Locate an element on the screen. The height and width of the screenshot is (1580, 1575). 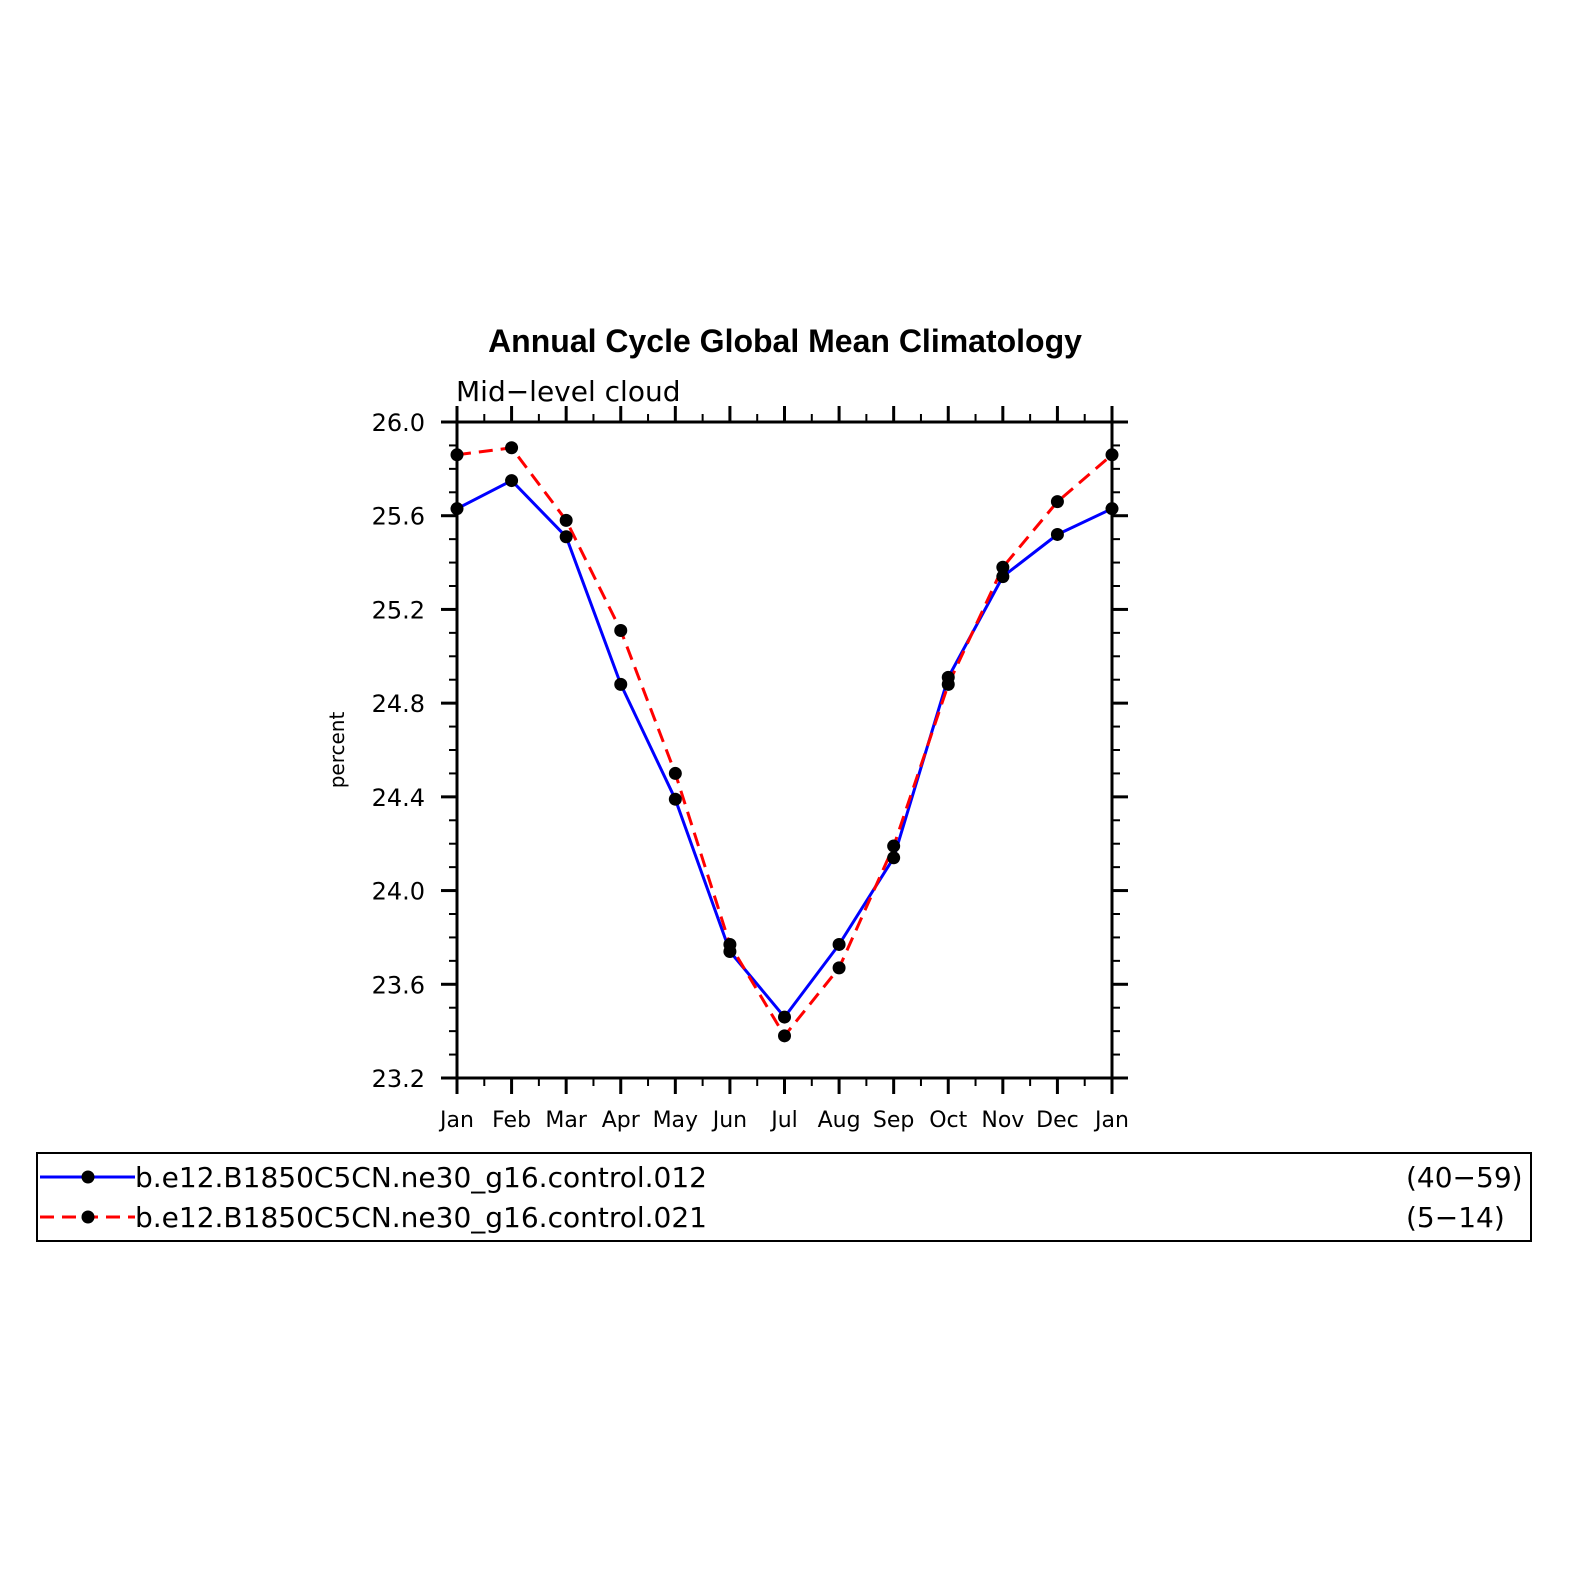
y-tick-label: 26.0 is located at coordinates (398, 423).